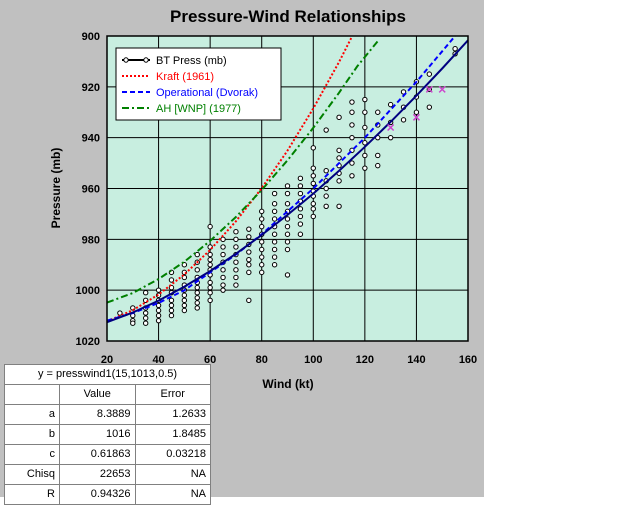 Image resolution: width=640 pixels, height=512 pixels. What do you see at coordinates (468, 360) in the screenshot?
I see `x-tick-label: 160` at bounding box center [468, 360].